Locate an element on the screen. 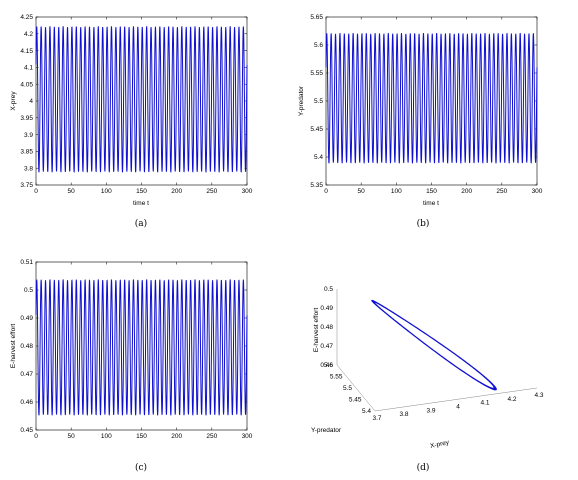 The image size is (578, 480). panel-b-xtick-label: 300 is located at coordinates (537, 191).